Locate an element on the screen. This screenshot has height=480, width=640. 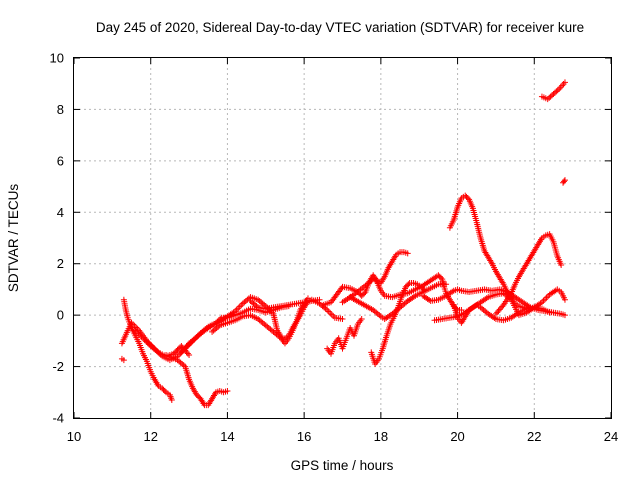
x-tick-label: 12 is located at coordinates (150, 436).